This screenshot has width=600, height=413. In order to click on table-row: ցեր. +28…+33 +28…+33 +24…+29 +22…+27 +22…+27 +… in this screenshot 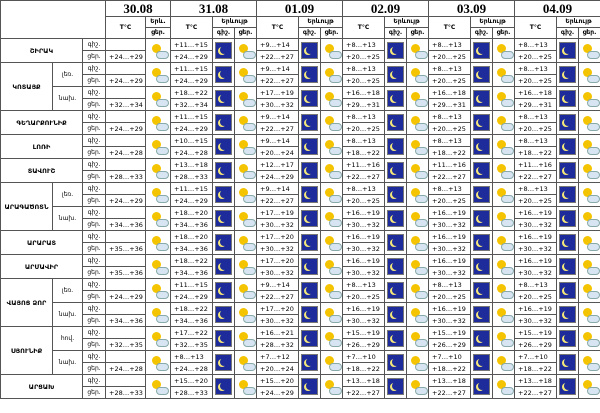, I will do `click(300, 392)`.